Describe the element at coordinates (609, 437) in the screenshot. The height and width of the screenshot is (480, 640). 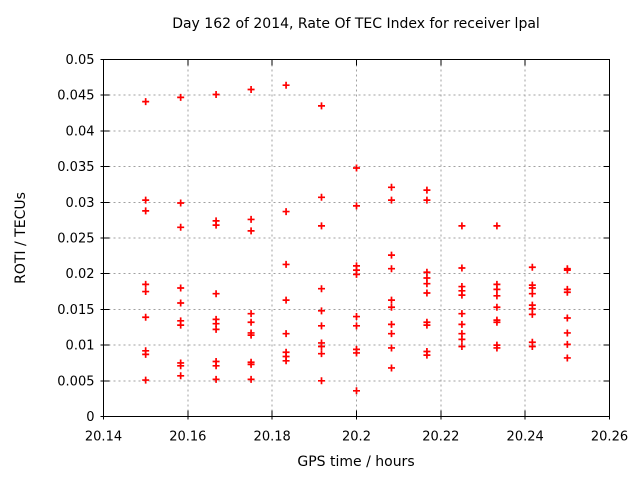
I see `x-tick-label: 20.26` at that location.